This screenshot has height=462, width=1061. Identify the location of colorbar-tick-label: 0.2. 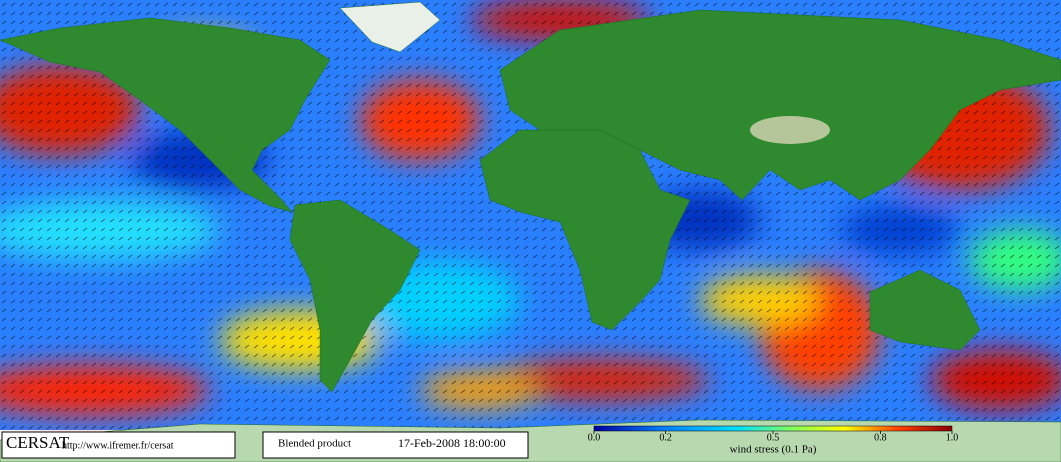
(665, 437).